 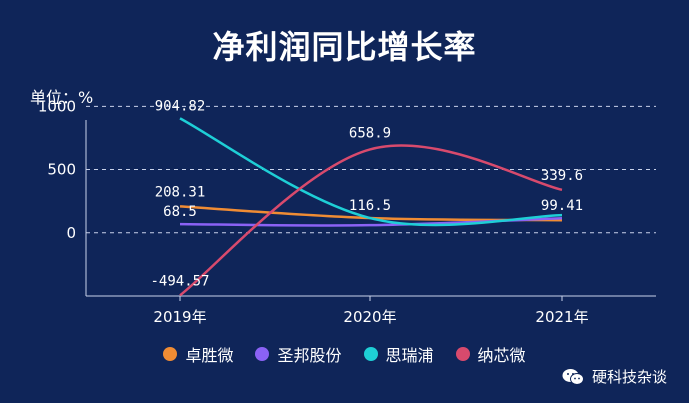 I want to click on data-label: 99.41, so click(x=562, y=206).